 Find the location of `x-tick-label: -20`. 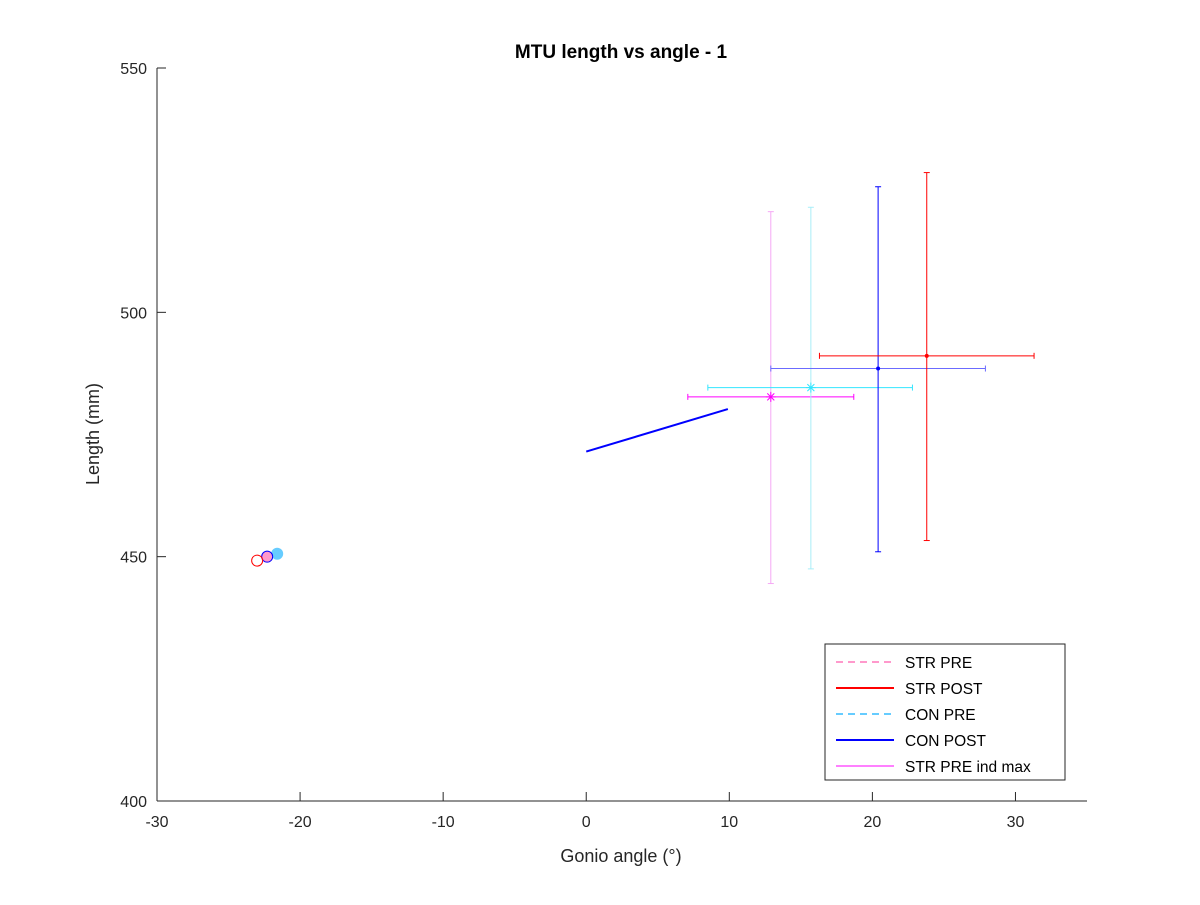

x-tick-label: -20 is located at coordinates (300, 822).